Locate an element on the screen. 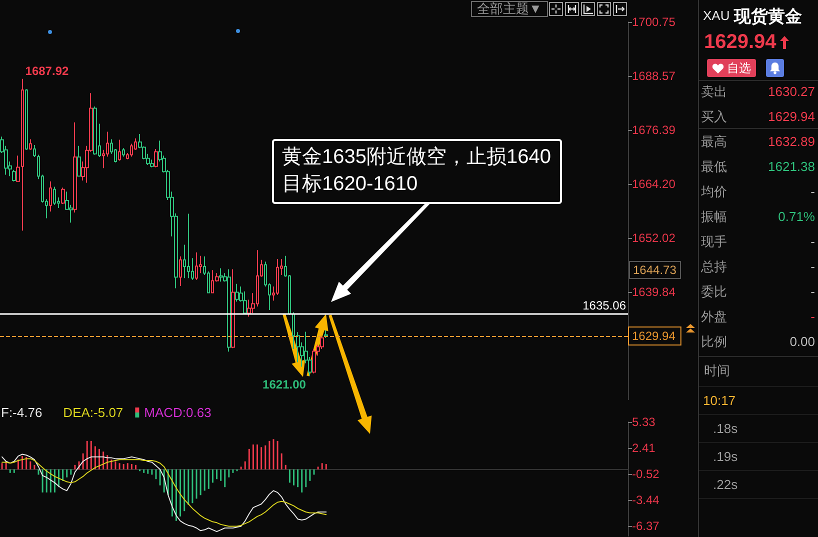 This screenshot has height=537, width=818. y-tick-label: 1639.84 is located at coordinates (654, 292).